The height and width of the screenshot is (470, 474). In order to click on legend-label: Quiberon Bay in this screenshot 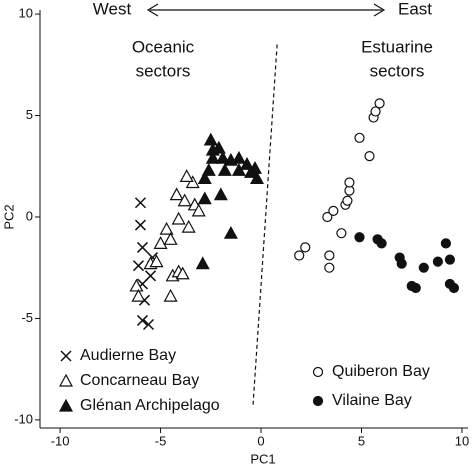, I will do `click(381, 371)`.